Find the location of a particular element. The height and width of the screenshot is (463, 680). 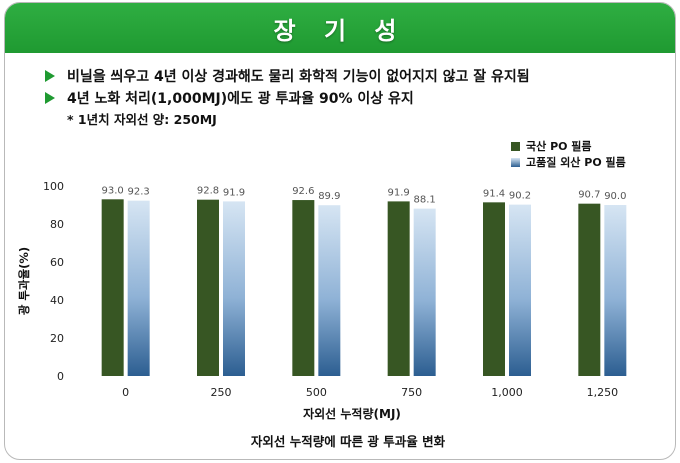

y-tick-label: 100 is located at coordinates (53, 186).